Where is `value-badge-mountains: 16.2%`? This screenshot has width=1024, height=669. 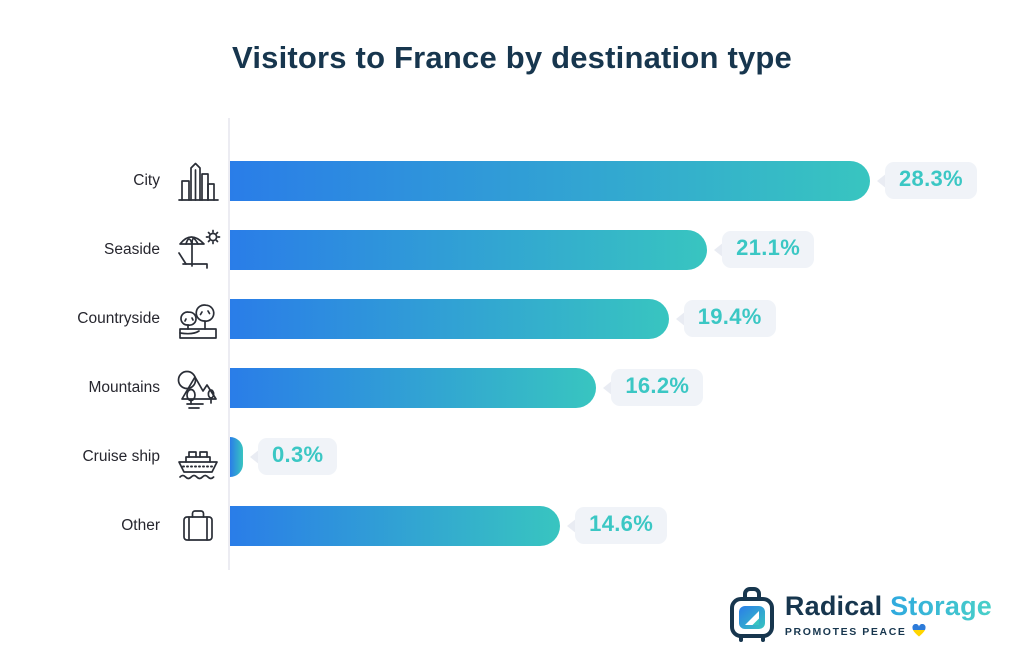
value-badge-mountains: 16.2% is located at coordinates (653, 387).